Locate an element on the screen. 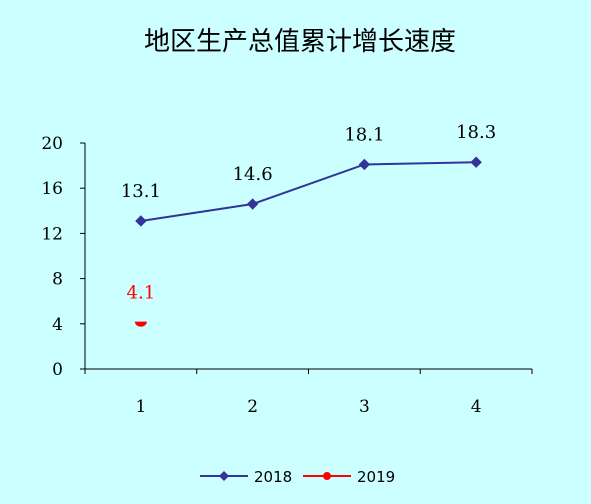 The image size is (591, 504). x-tick-label: 2 is located at coordinates (252, 407).